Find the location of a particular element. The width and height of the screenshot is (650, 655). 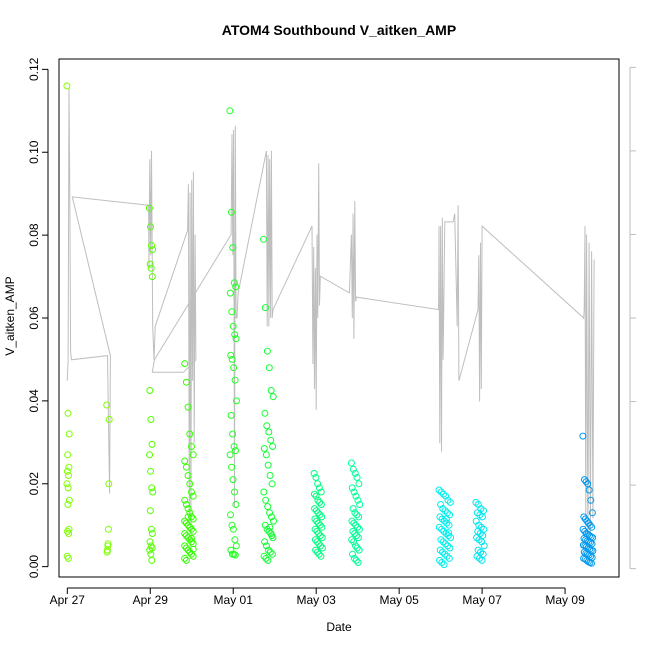

x-tick-label: May 07 is located at coordinates (482, 600).